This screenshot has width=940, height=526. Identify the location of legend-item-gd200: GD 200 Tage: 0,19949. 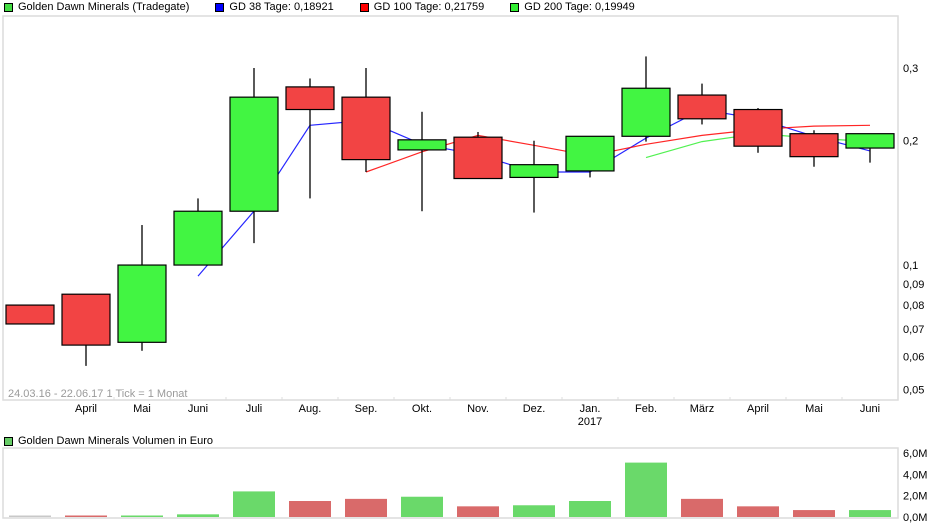
(572, 7).